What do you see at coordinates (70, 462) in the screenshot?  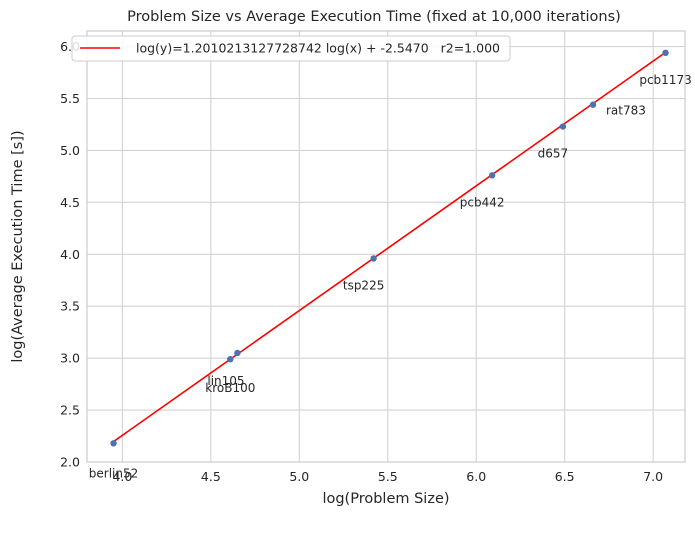 I see `y-tick-label: 2.0` at bounding box center [70, 462].